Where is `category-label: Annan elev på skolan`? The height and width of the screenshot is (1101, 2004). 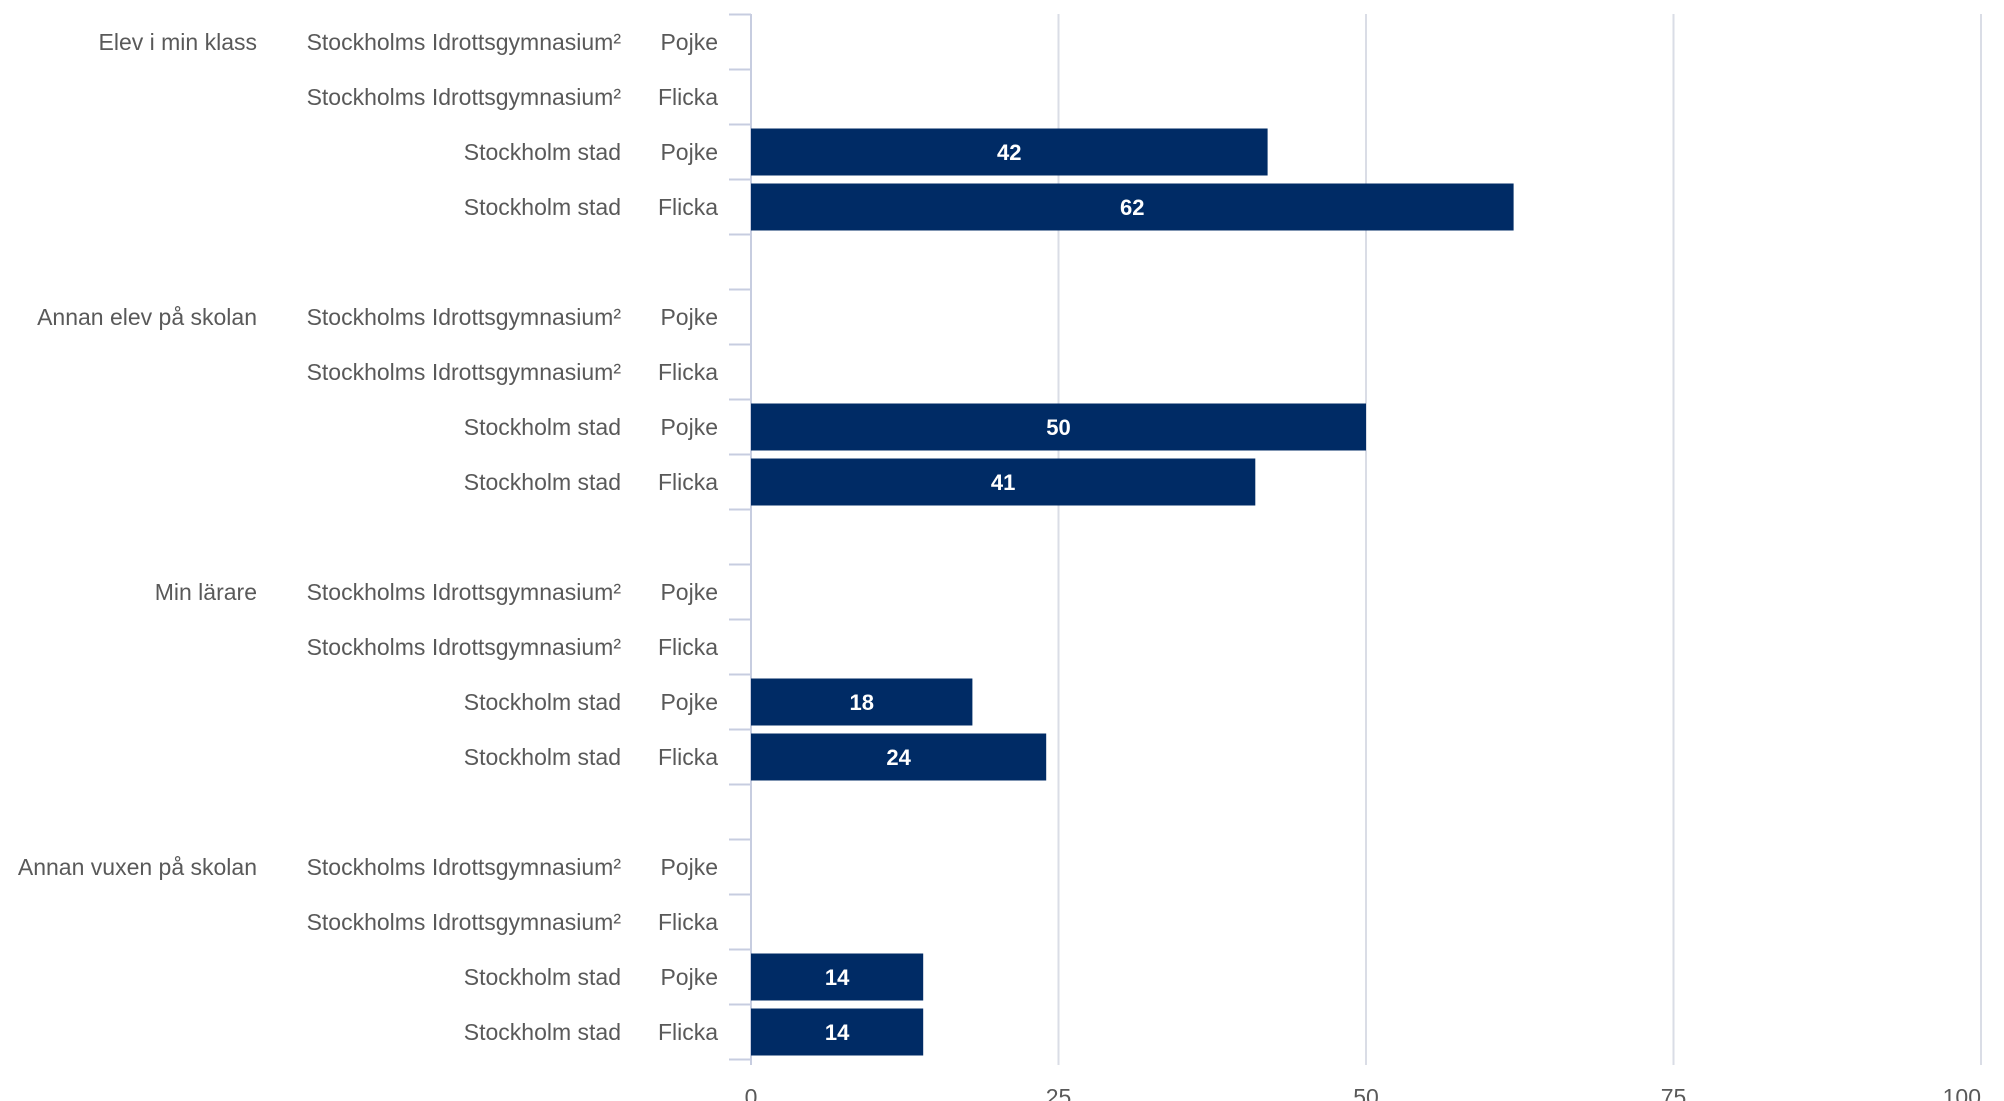
category-label: Annan elev på skolan is located at coordinates (147, 317).